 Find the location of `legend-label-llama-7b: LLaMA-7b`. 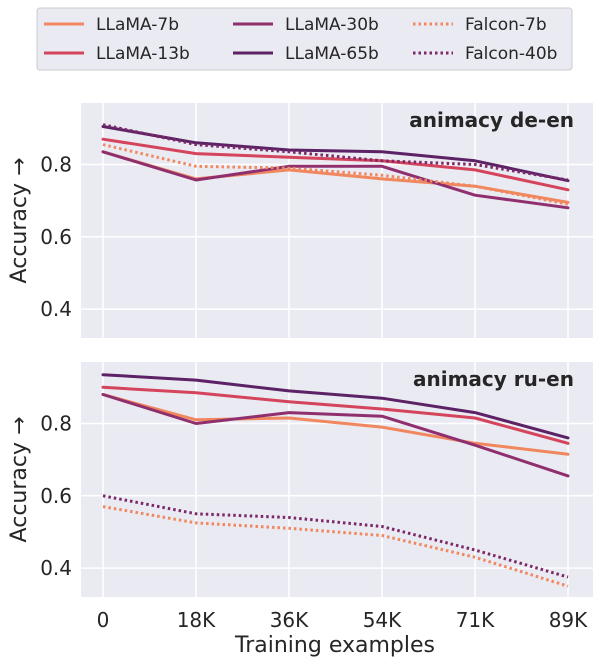

legend-label-llama-7b: LLaMA-7b is located at coordinates (137, 25).